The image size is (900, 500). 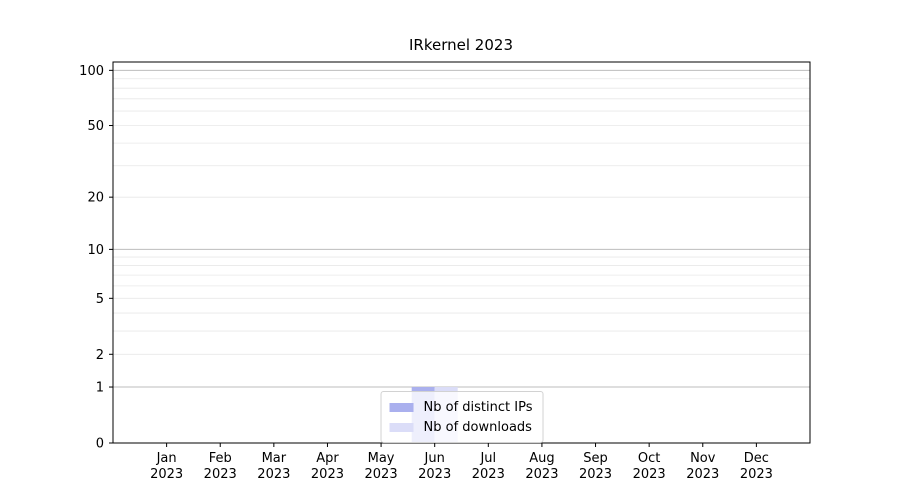 I want to click on y-tick-label: 100, so click(x=91, y=71).